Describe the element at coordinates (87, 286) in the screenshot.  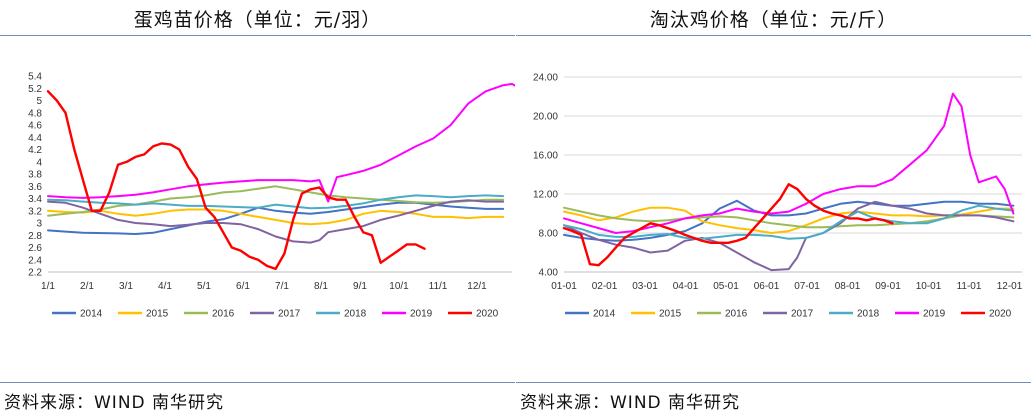
I see `x-tick-label: 2/1` at that location.